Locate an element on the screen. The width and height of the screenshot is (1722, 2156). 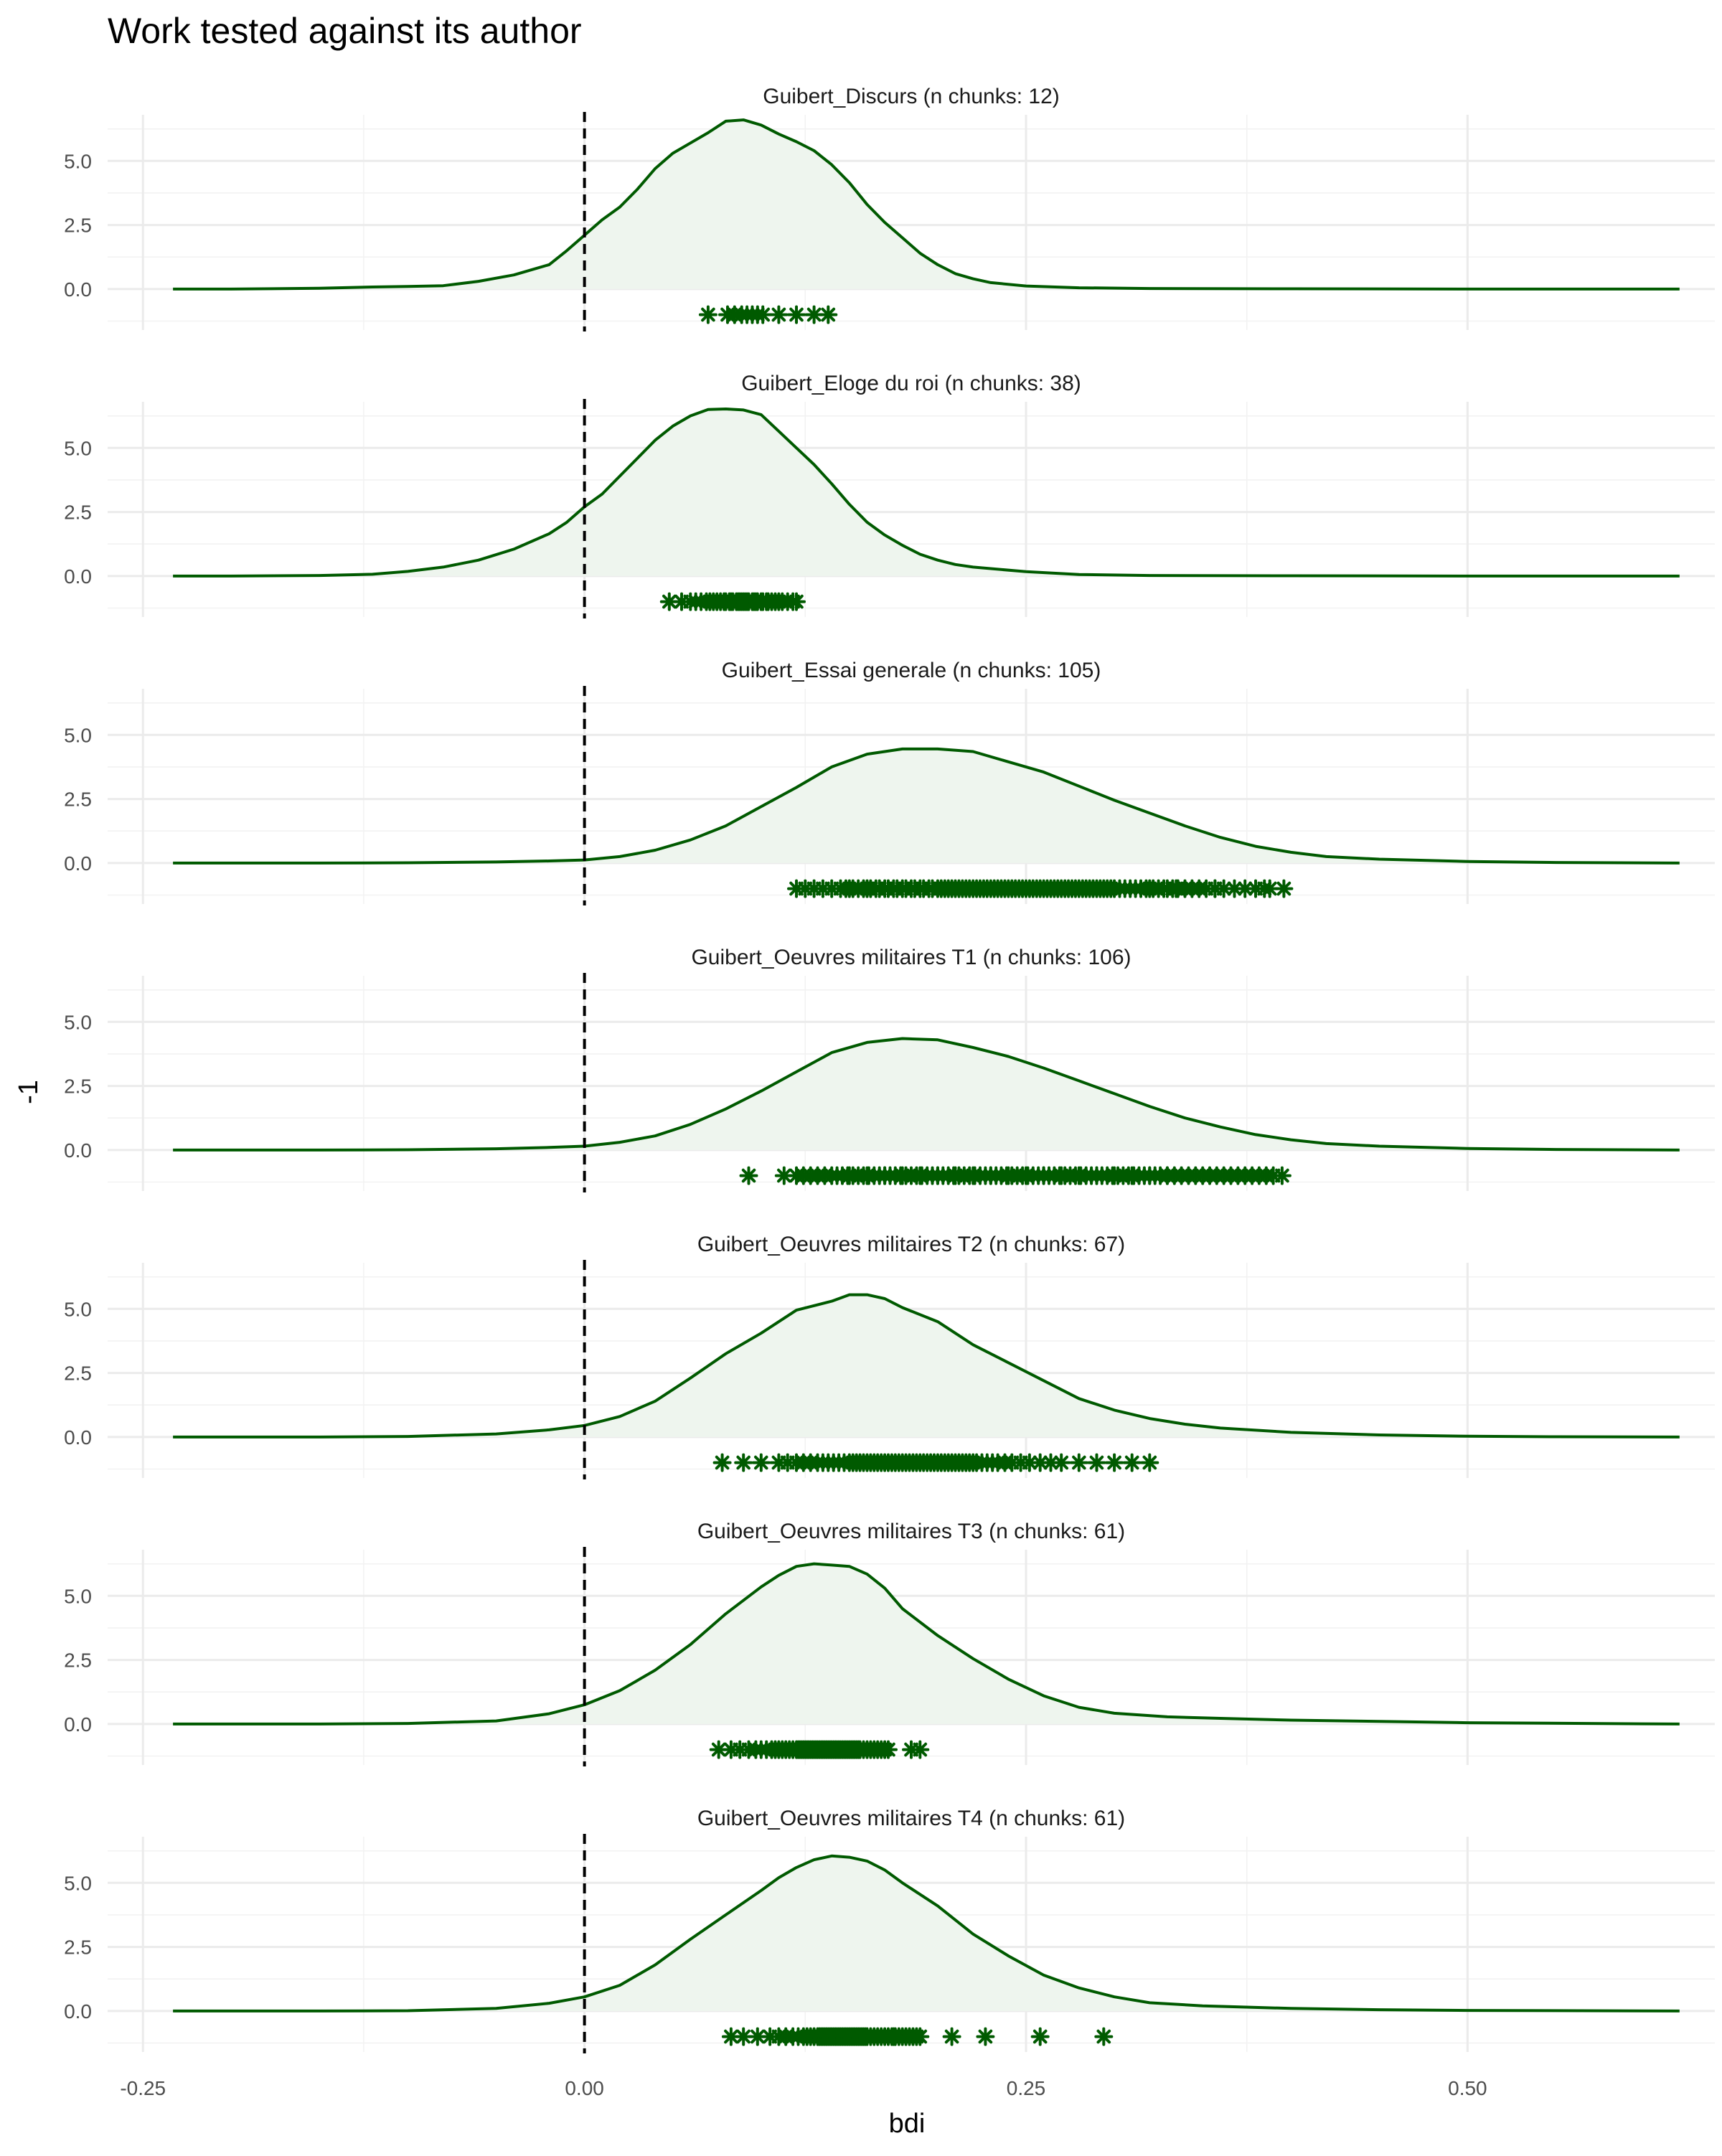
density-line is located at coordinates (927, 1934).